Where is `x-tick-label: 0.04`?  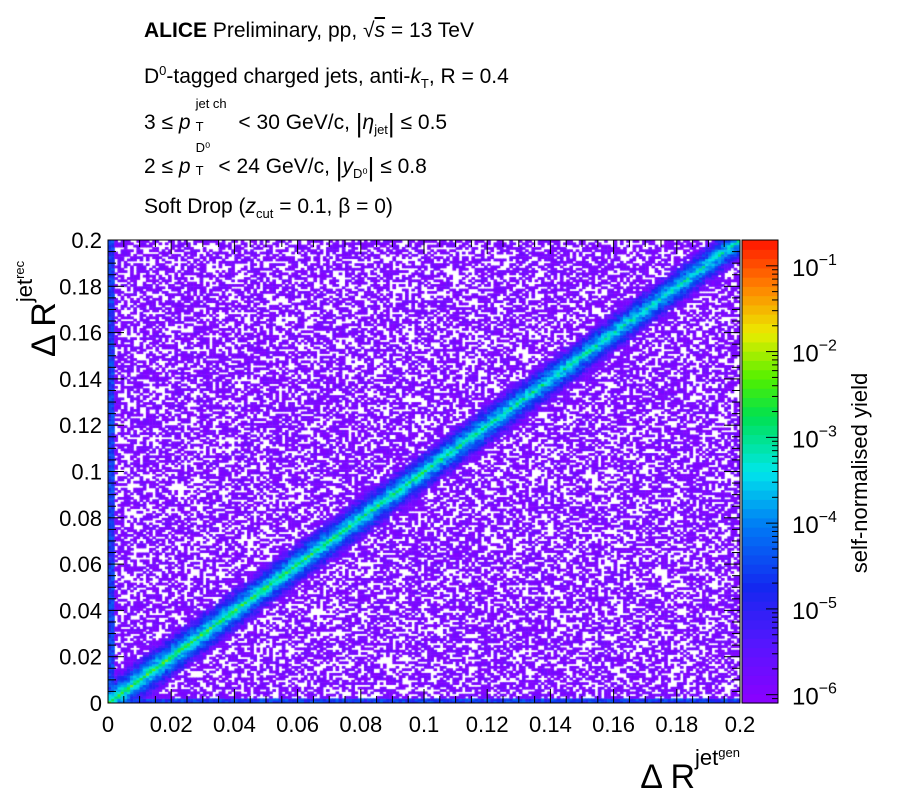 x-tick-label: 0.04 is located at coordinates (234, 724).